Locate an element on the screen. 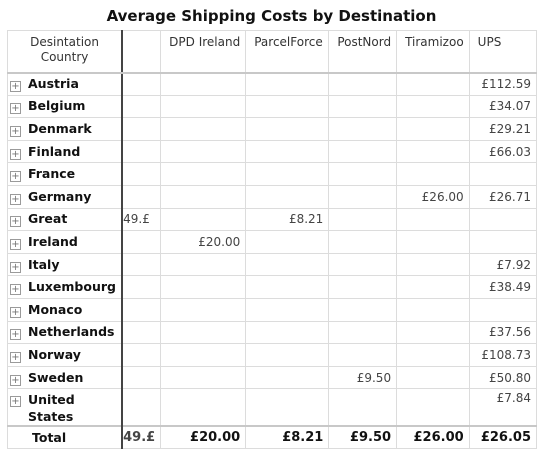 The height and width of the screenshot is (471, 543). column-header: UPS is located at coordinates (502, 52).